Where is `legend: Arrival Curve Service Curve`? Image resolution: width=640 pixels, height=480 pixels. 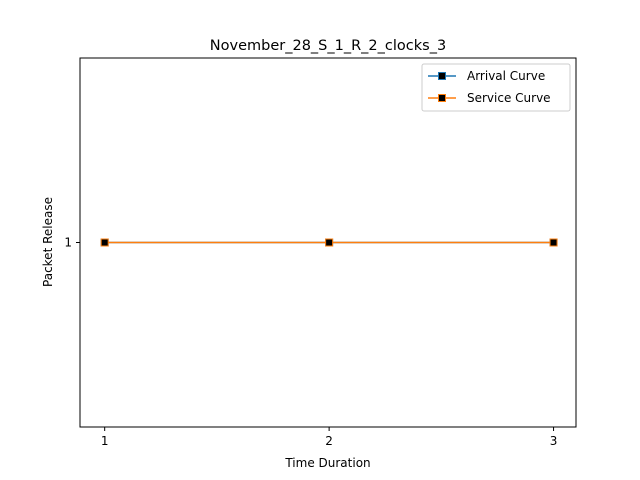
legend: Arrival Curve Service Curve is located at coordinates (496, 87).